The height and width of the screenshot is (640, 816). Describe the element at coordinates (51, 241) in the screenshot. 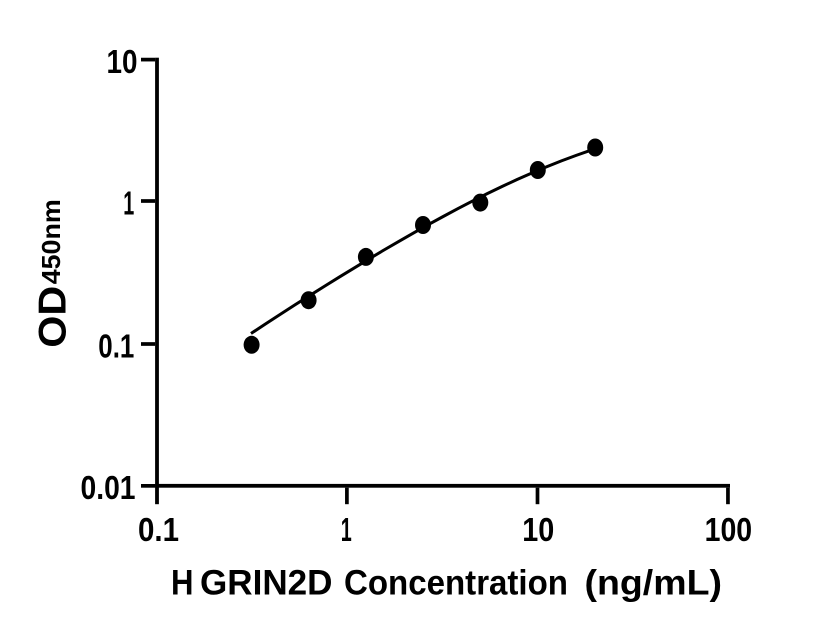

I see `svg-text: 450nm` at that location.